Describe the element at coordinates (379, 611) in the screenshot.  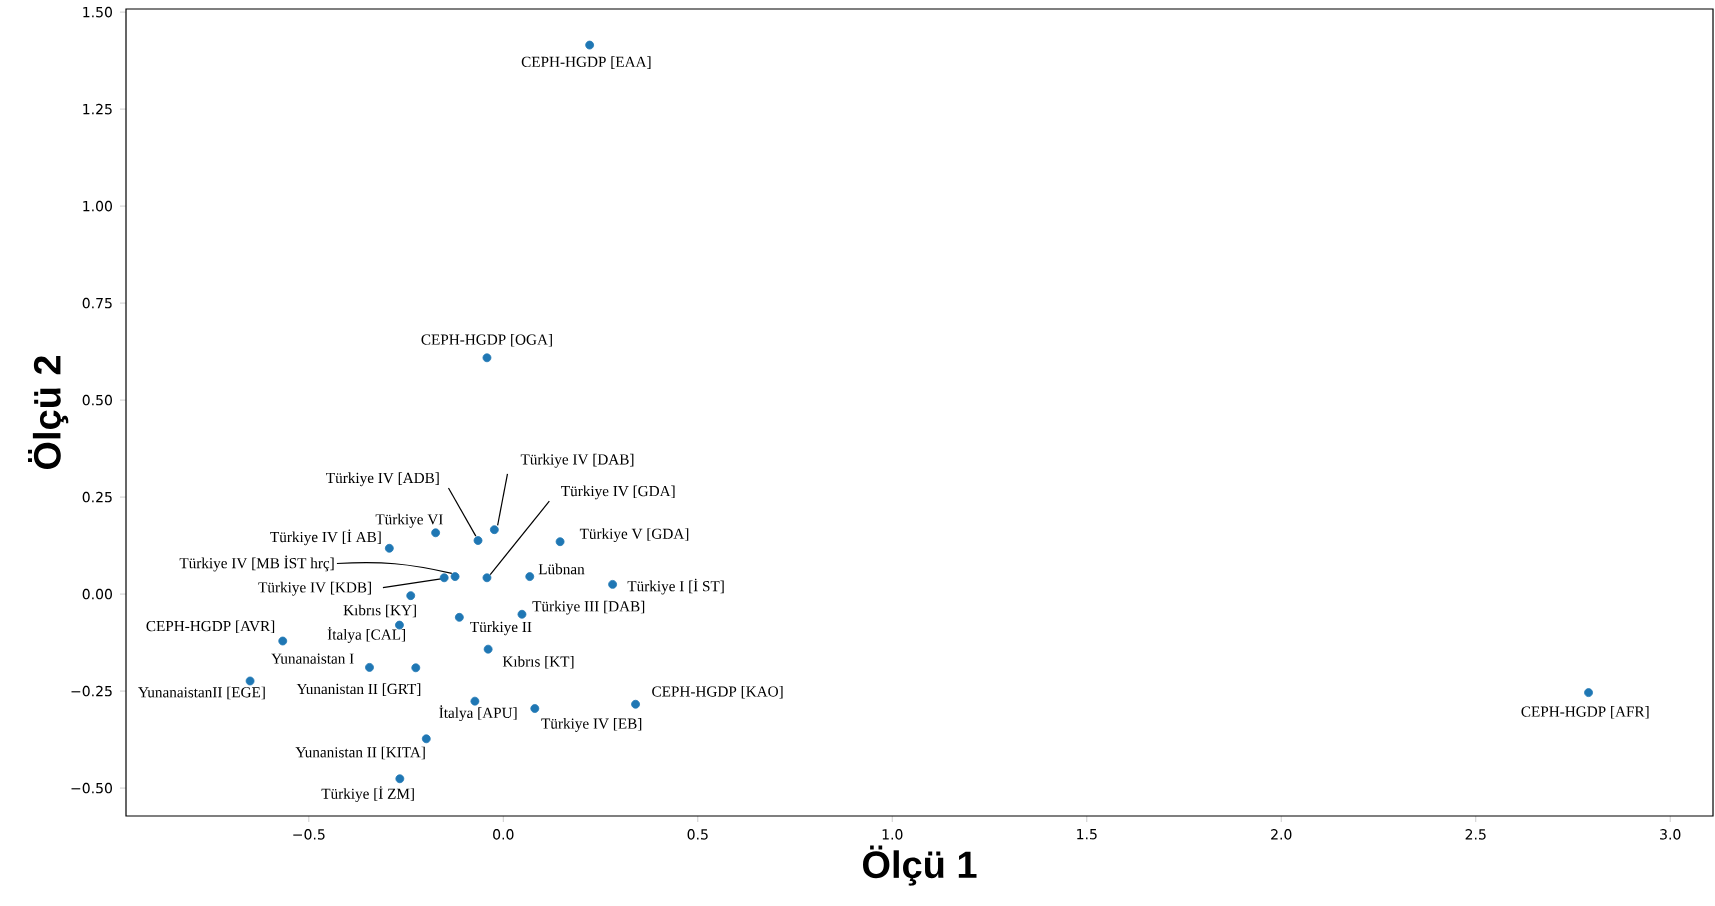
I see `annotation: Kıbrıs [KY]` at that location.